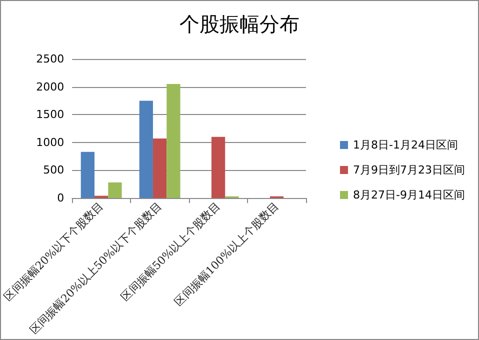 Image resolution: width=479 pixels, height=340 pixels. I want to click on y-tick-label: 2000, so click(50, 87).